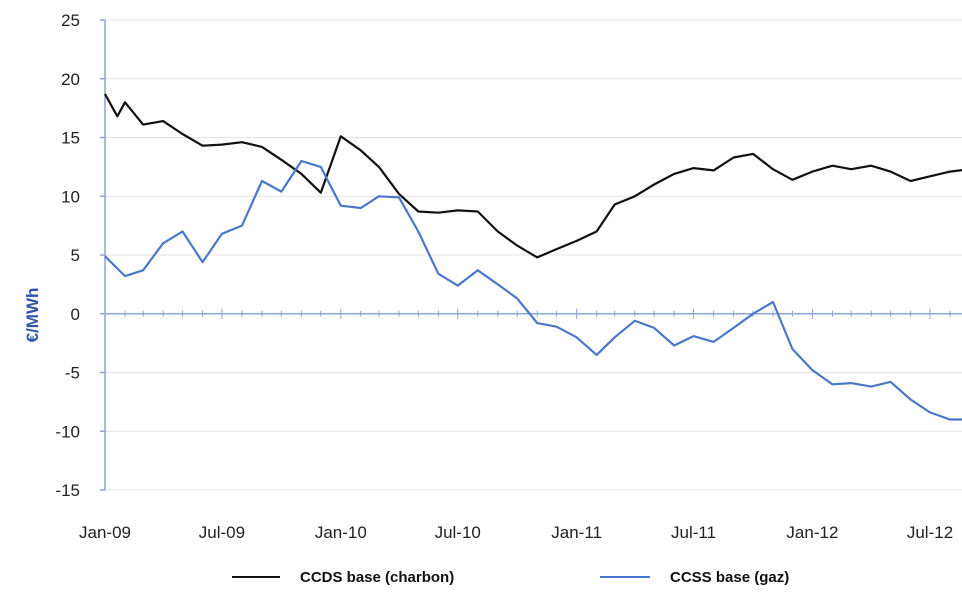 This screenshot has height=598, width=962. I want to click on legend: CCDS base (charbon) CCSS base (gaz), so click(510, 577).